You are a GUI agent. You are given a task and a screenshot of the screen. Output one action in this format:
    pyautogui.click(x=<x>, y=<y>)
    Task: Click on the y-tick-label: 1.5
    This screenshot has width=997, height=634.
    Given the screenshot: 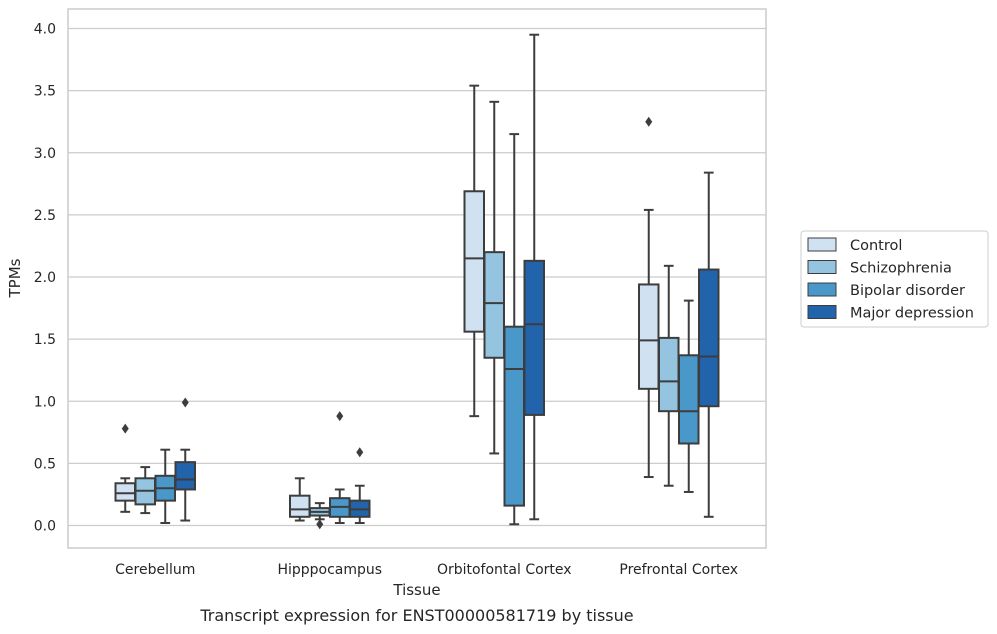 What is the action you would take?
    pyautogui.click(x=45, y=340)
    